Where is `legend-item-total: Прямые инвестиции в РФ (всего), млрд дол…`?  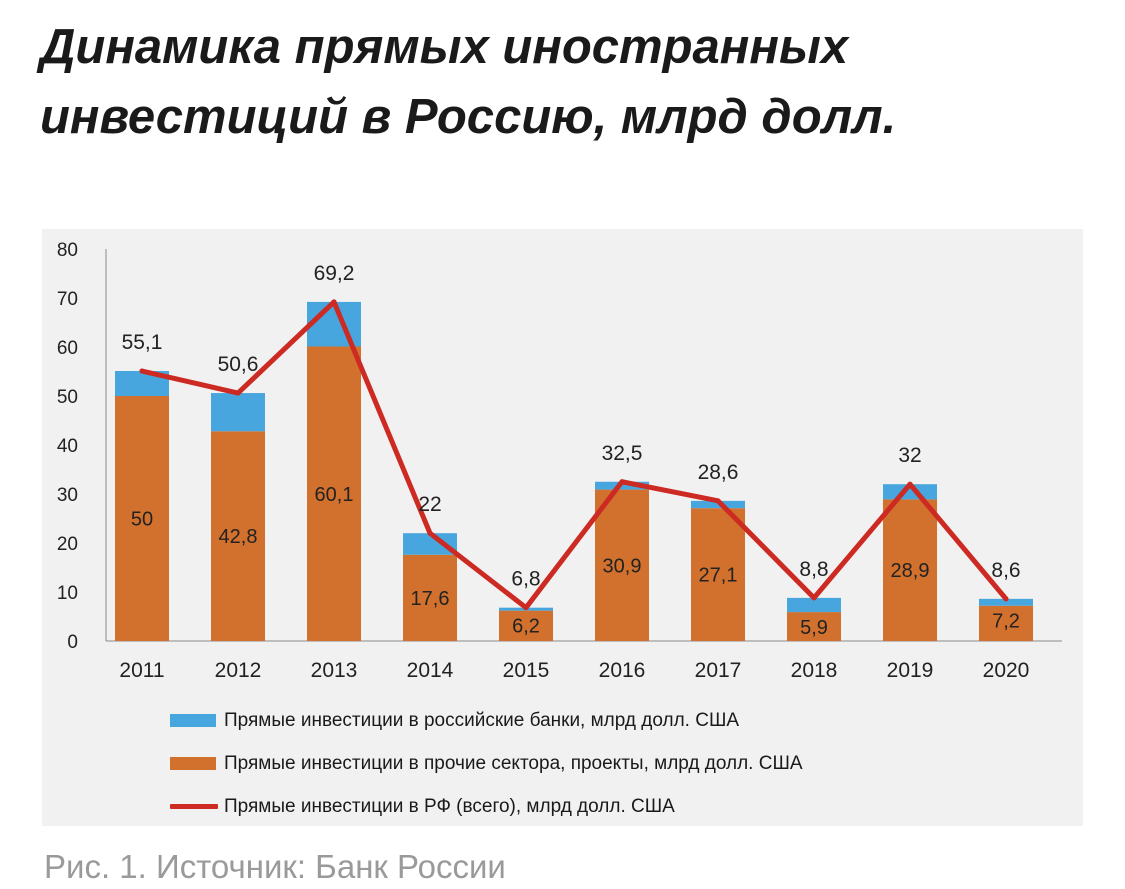 legend-item-total: Прямые инвестиции в РФ (всего), млрд дол… is located at coordinates (486, 806).